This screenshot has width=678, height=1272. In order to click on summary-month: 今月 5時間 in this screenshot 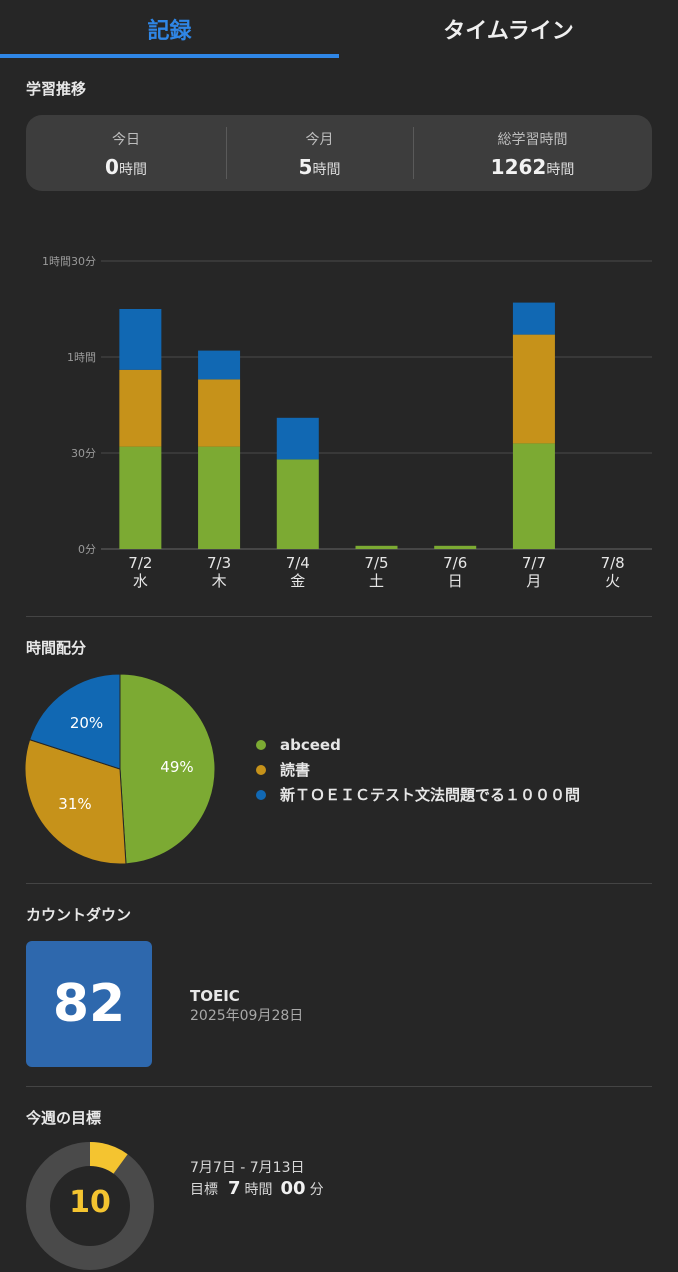, I will do `click(319, 153)`.